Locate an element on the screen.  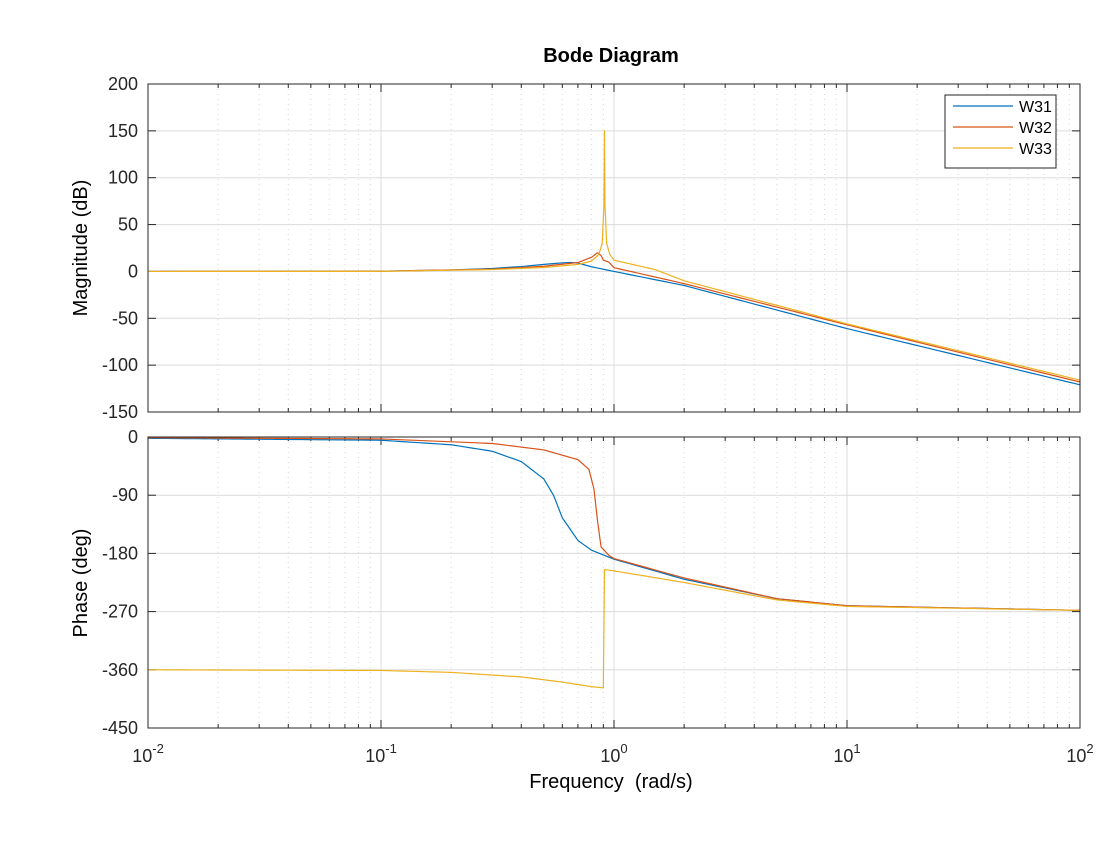
x-axis-label: Frequency (rad/s) is located at coordinates (610, 782).